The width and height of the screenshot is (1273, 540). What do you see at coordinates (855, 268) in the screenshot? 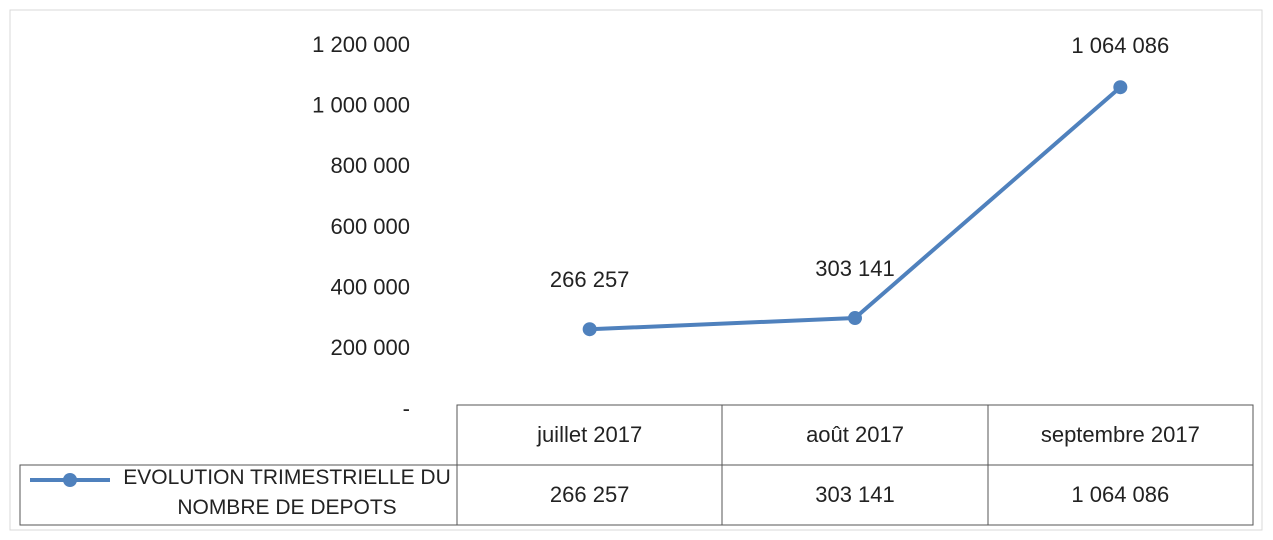
I see `data-label: 303 141` at bounding box center [855, 268].